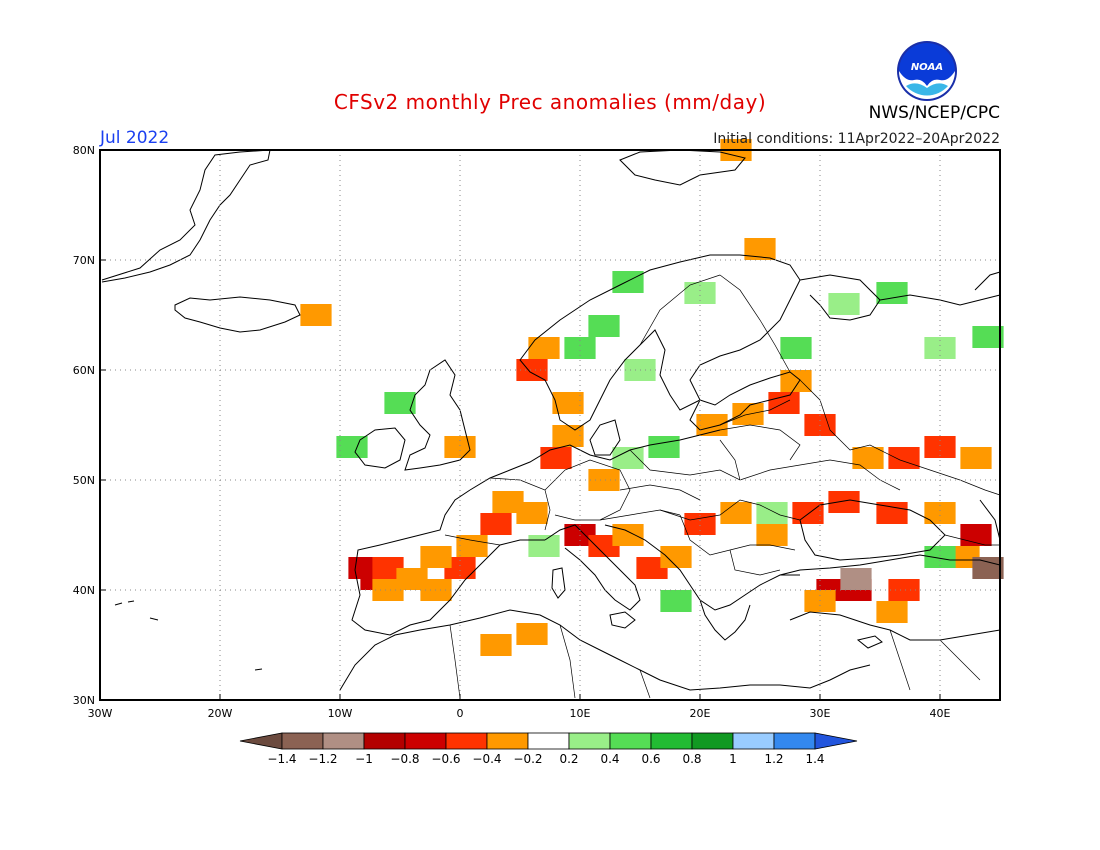 This screenshot has height=850, width=1100. Describe the element at coordinates (927, 67) in the screenshot. I see `logo-text: NOAA` at that location.